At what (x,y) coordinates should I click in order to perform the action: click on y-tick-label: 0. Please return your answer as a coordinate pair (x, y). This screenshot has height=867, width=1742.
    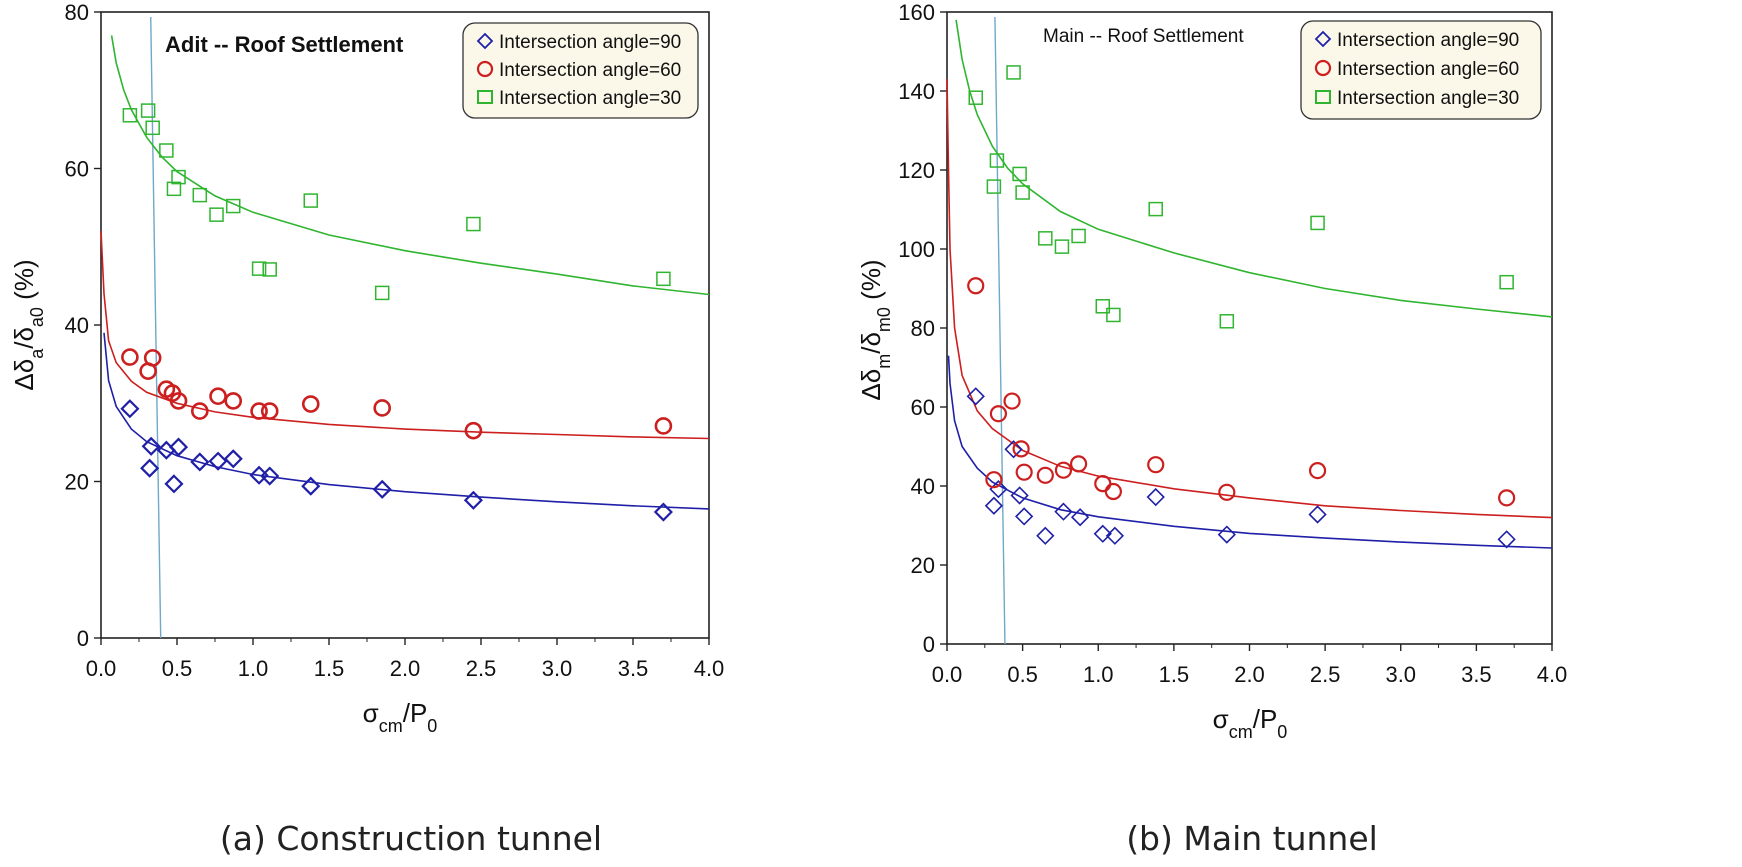
    Looking at the image, I should click on (83, 638).